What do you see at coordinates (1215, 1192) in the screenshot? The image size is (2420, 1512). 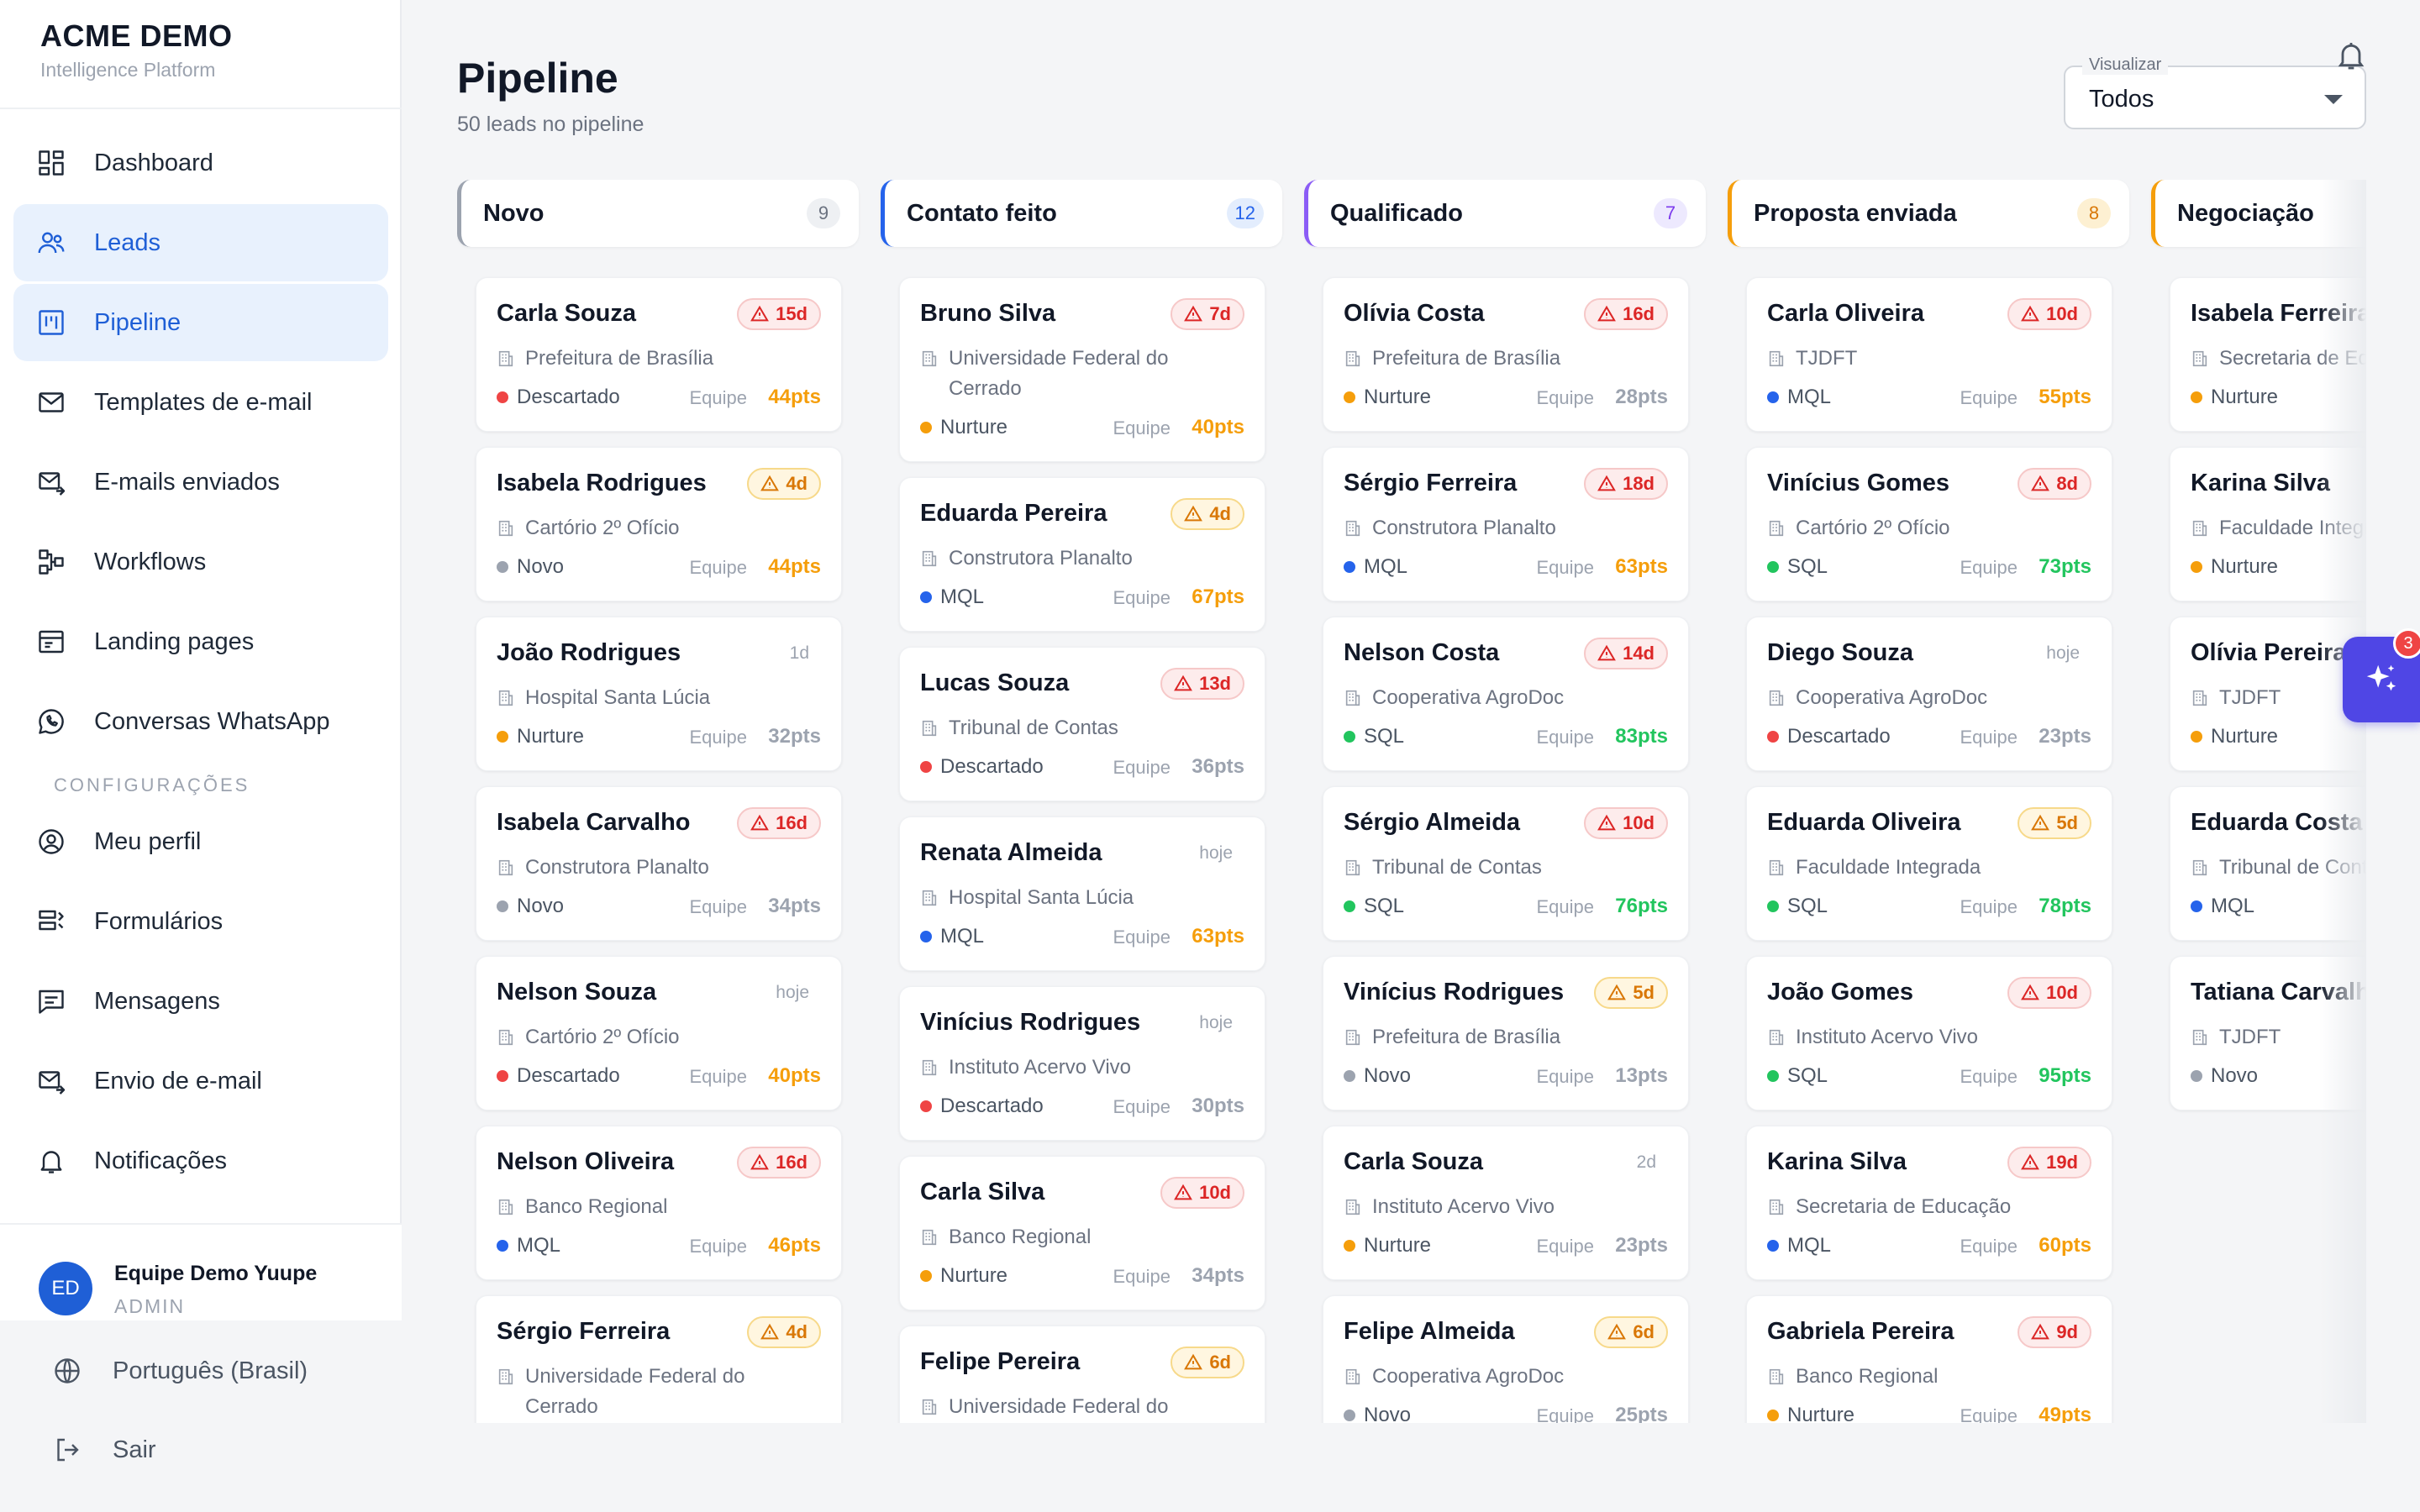 I see `age-badge-text: 10d` at bounding box center [1215, 1192].